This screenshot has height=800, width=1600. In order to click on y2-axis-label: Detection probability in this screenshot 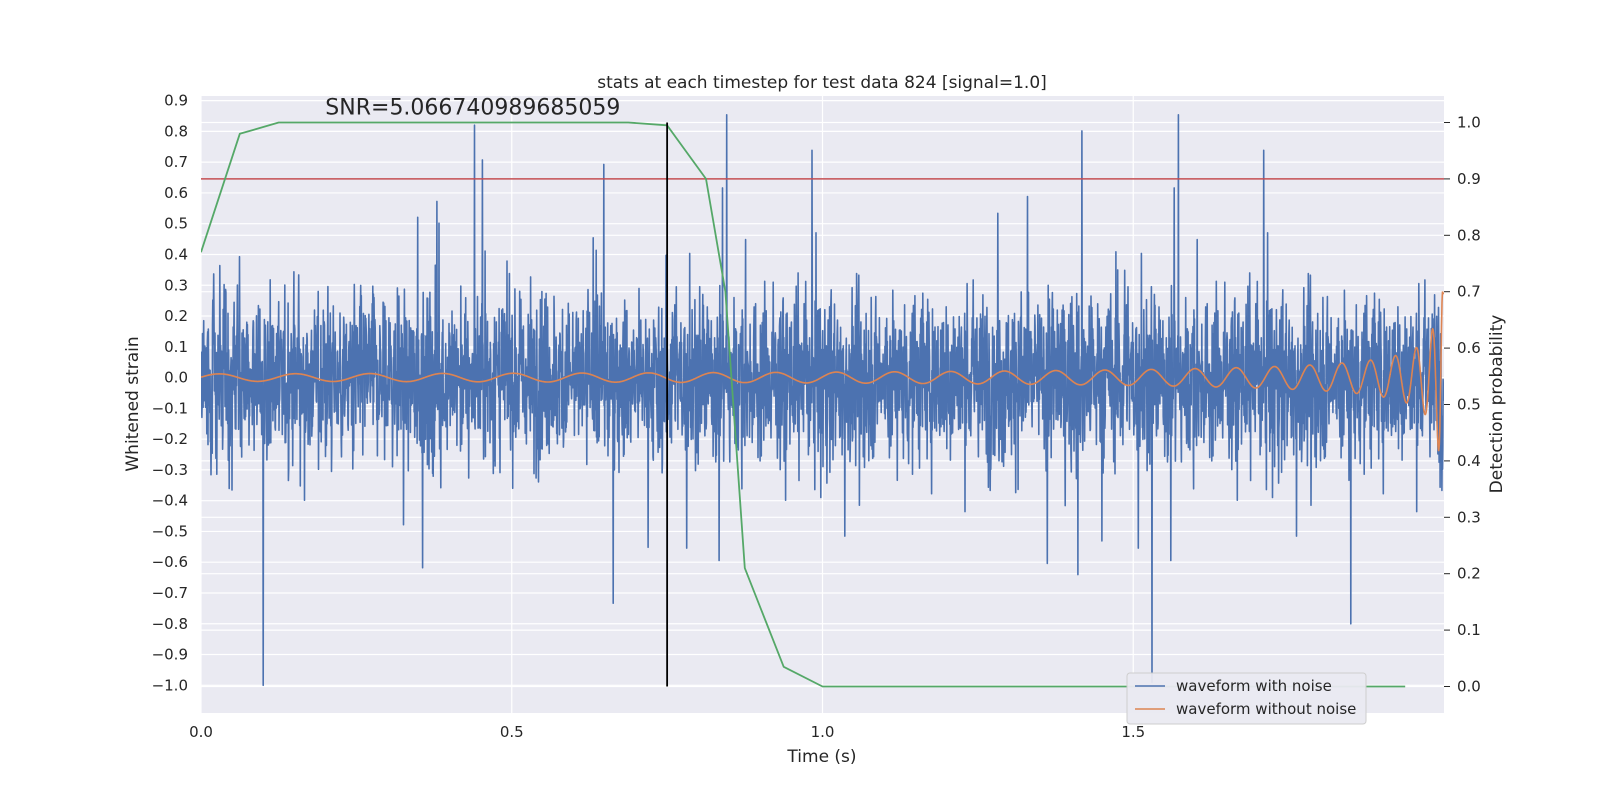, I will do `click(1497, 404)`.